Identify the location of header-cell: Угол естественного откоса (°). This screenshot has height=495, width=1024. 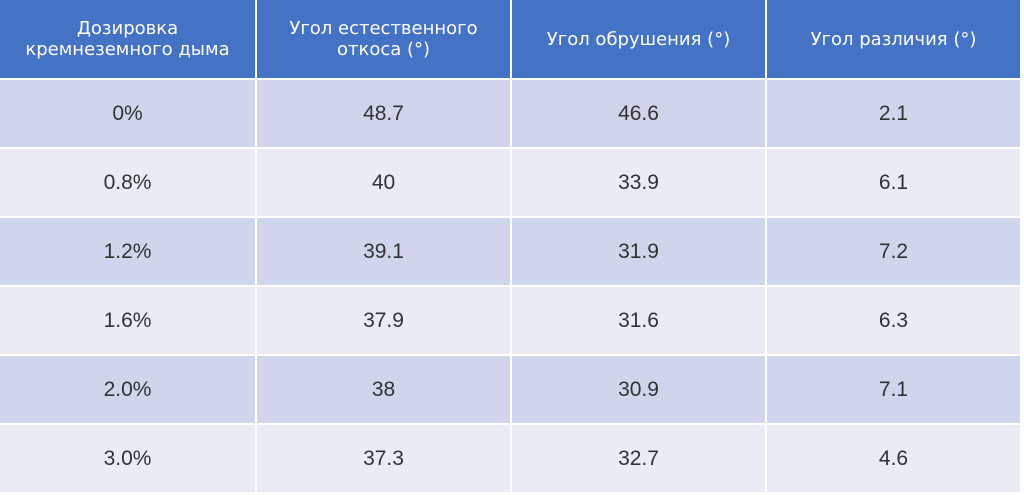
(383, 39).